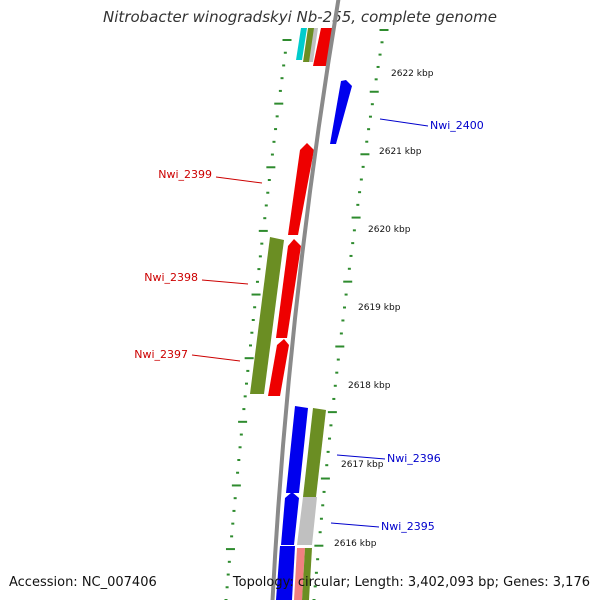  Describe the element at coordinates (323, 47) in the screenshot. I see `gene-red-top` at that location.